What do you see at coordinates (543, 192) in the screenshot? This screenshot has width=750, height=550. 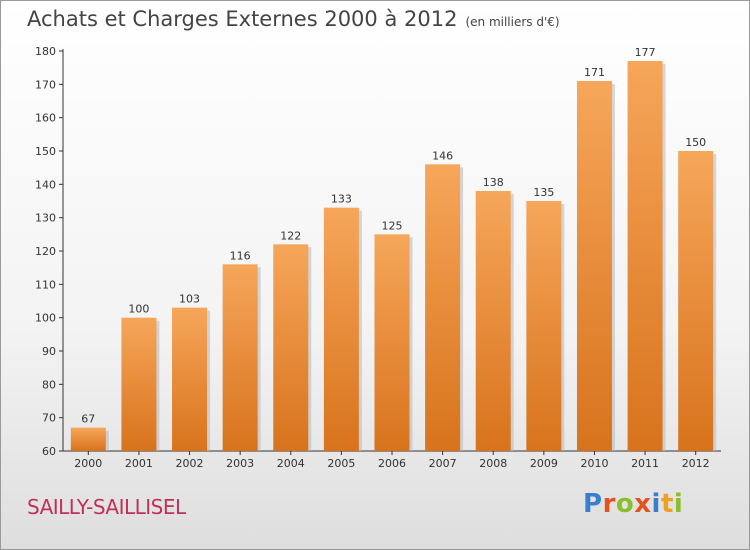 I see `bar-value-label: 135` at bounding box center [543, 192].